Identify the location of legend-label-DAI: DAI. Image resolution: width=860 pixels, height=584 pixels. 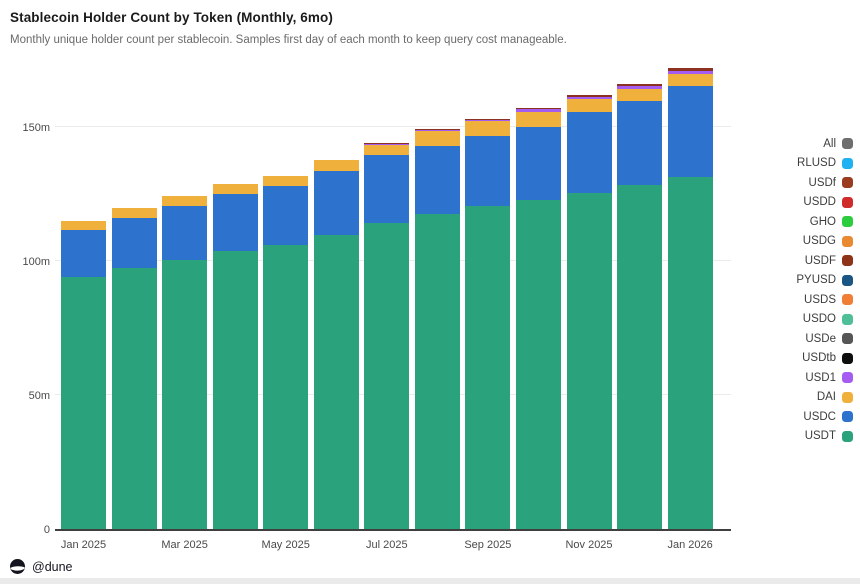
(826, 397).